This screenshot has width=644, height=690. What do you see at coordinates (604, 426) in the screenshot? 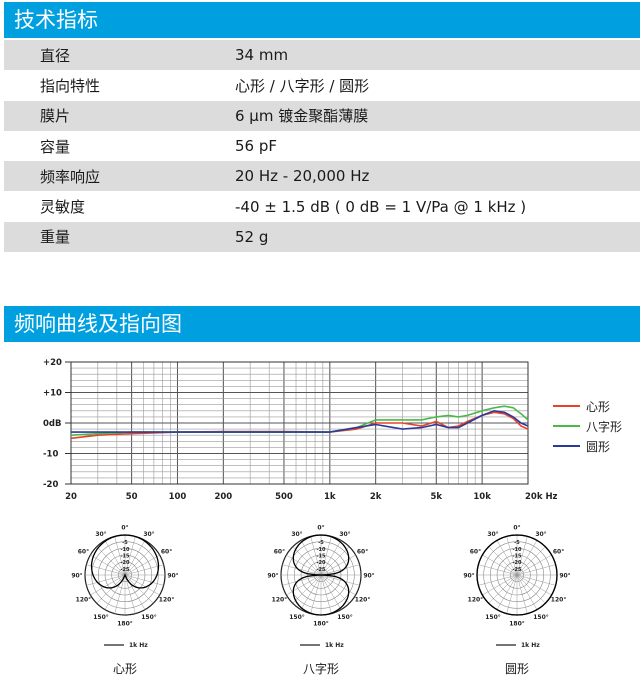
I see `legend-label: 八字形` at bounding box center [604, 426].